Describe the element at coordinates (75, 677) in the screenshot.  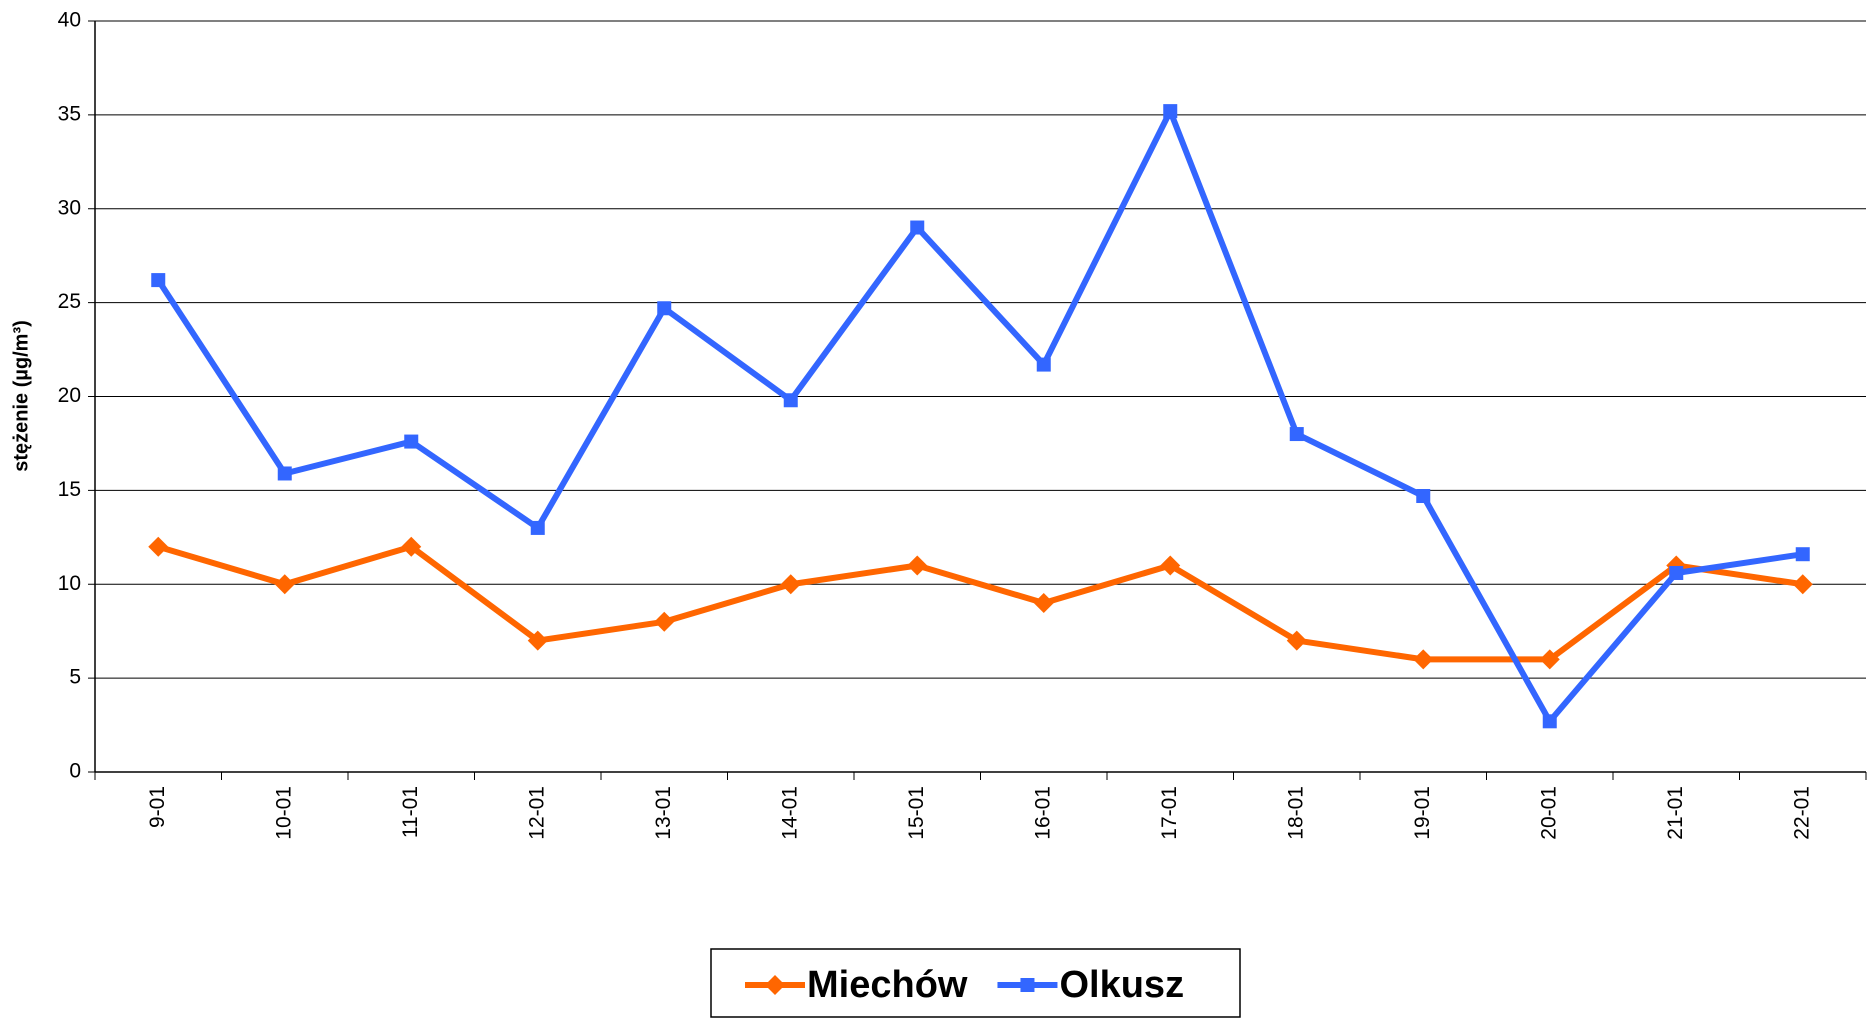
I see `y-tick-label: 5` at that location.